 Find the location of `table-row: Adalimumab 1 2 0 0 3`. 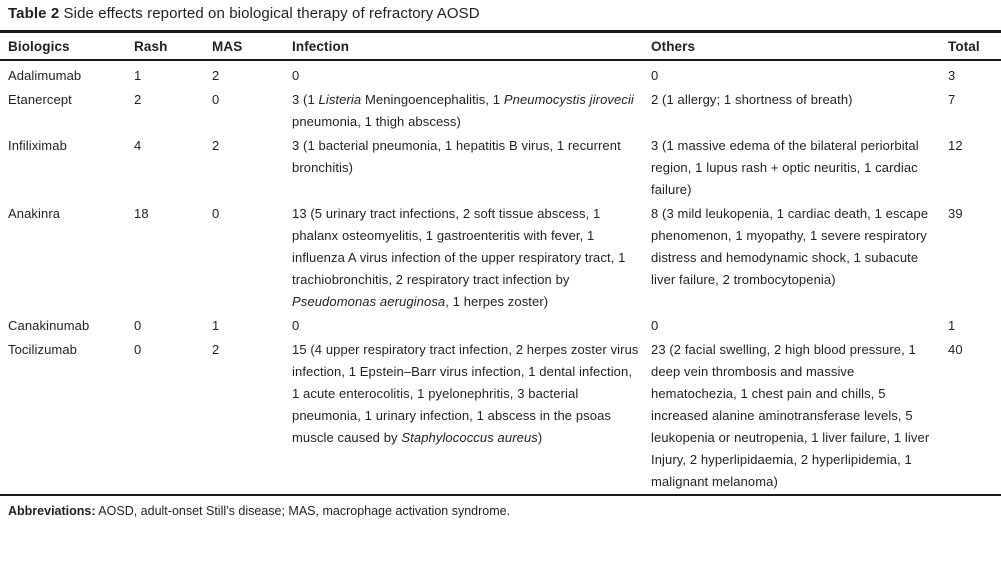

table-row: Adalimumab 1 2 0 0 3 is located at coordinates (500, 74).